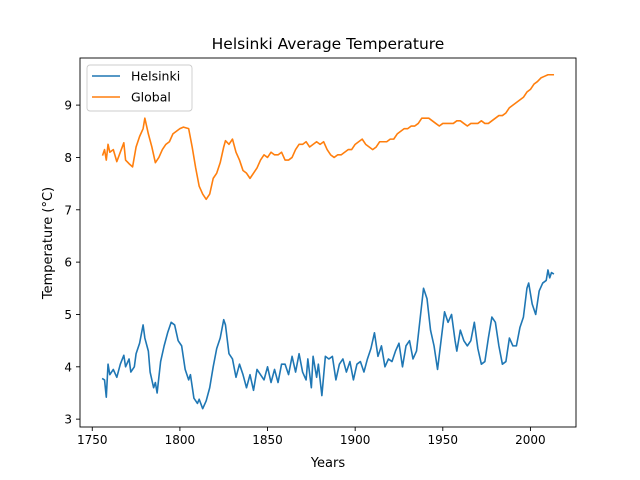 The width and height of the screenshot is (640, 480). Describe the element at coordinates (328, 463) in the screenshot. I see `x-axis-label: Years` at that location.